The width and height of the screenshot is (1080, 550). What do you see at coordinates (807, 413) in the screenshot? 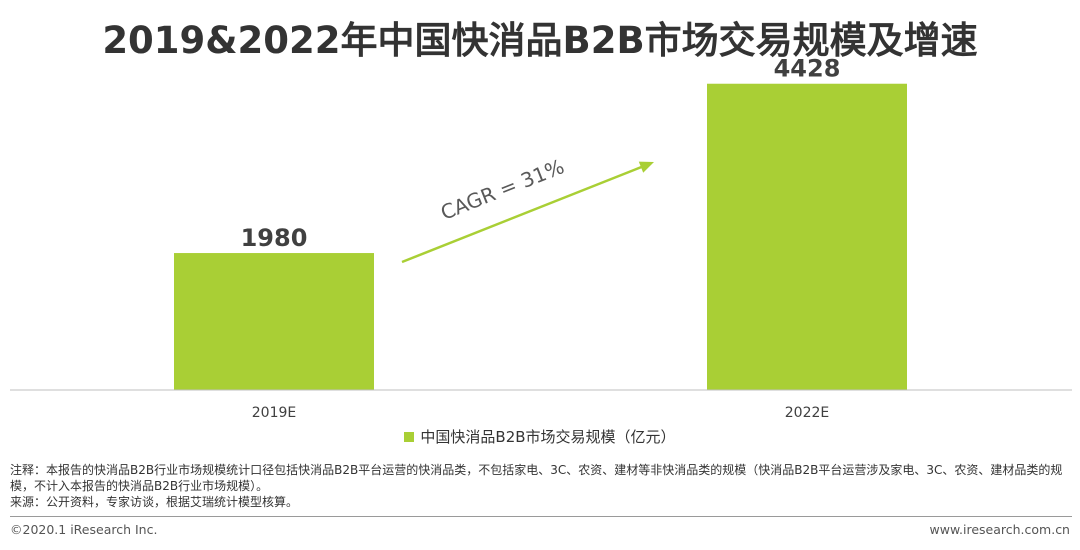
I see `x-tick-label-2022E: 2022E` at bounding box center [807, 413].